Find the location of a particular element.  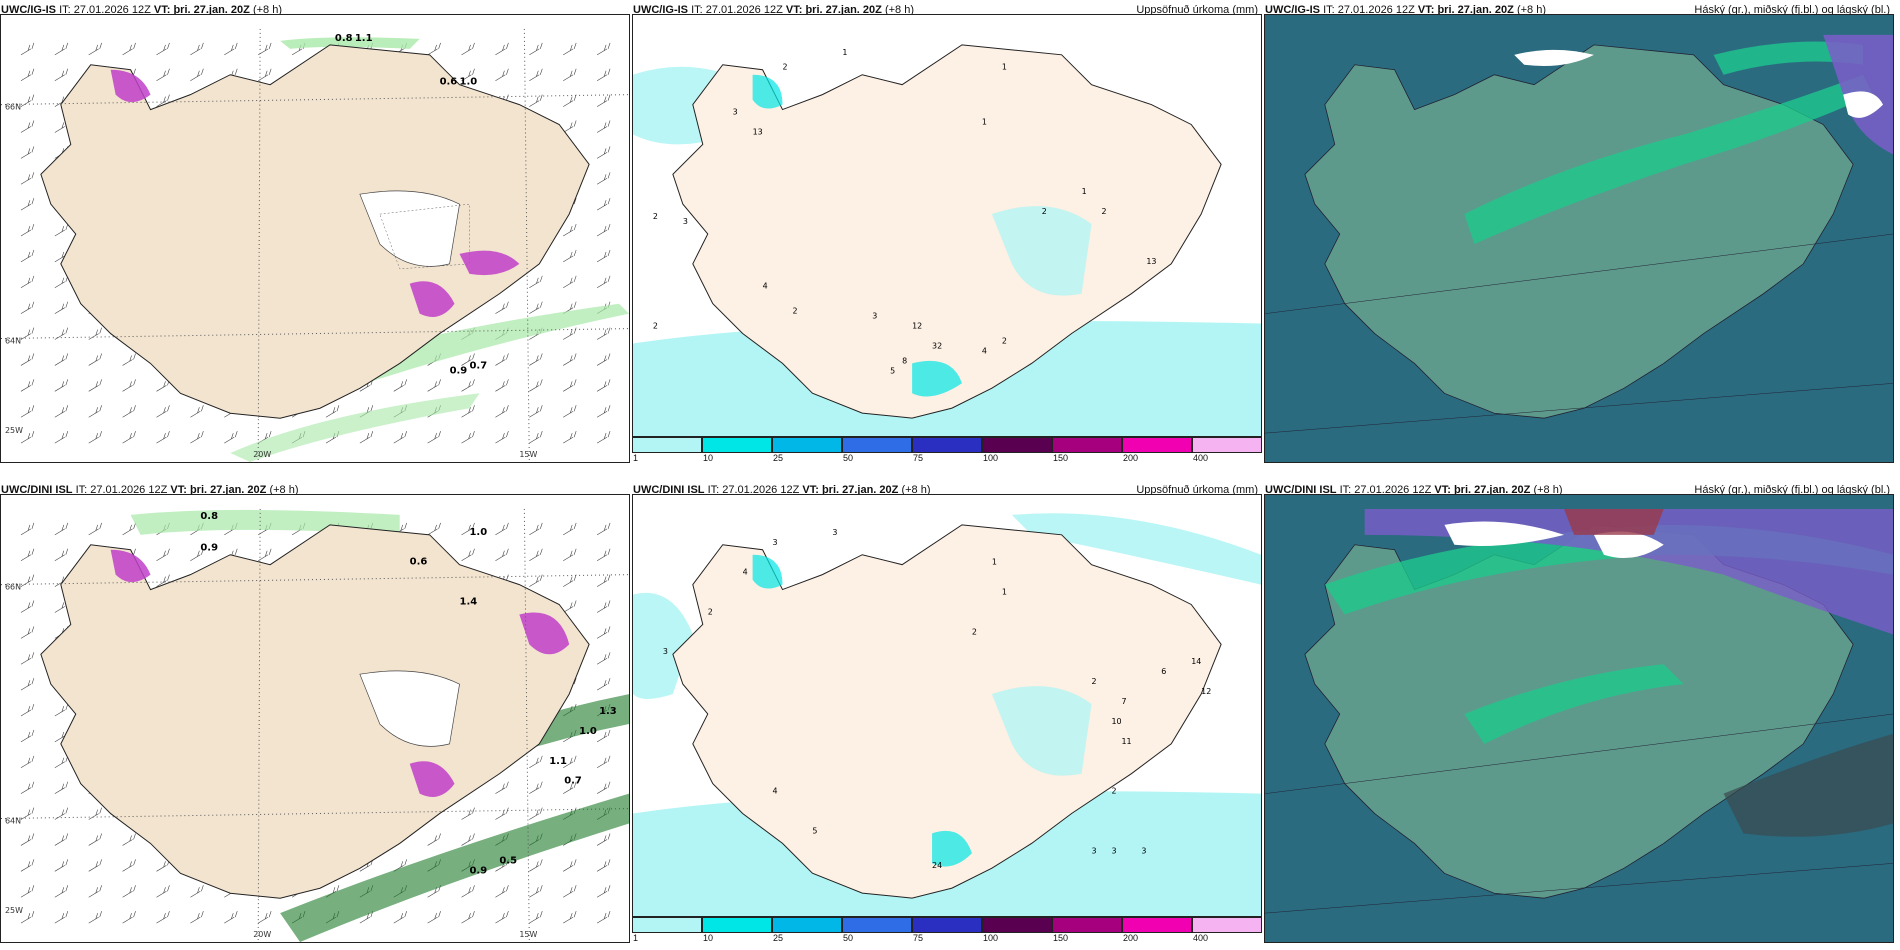

value-label: 5 is located at coordinates (814, 830).